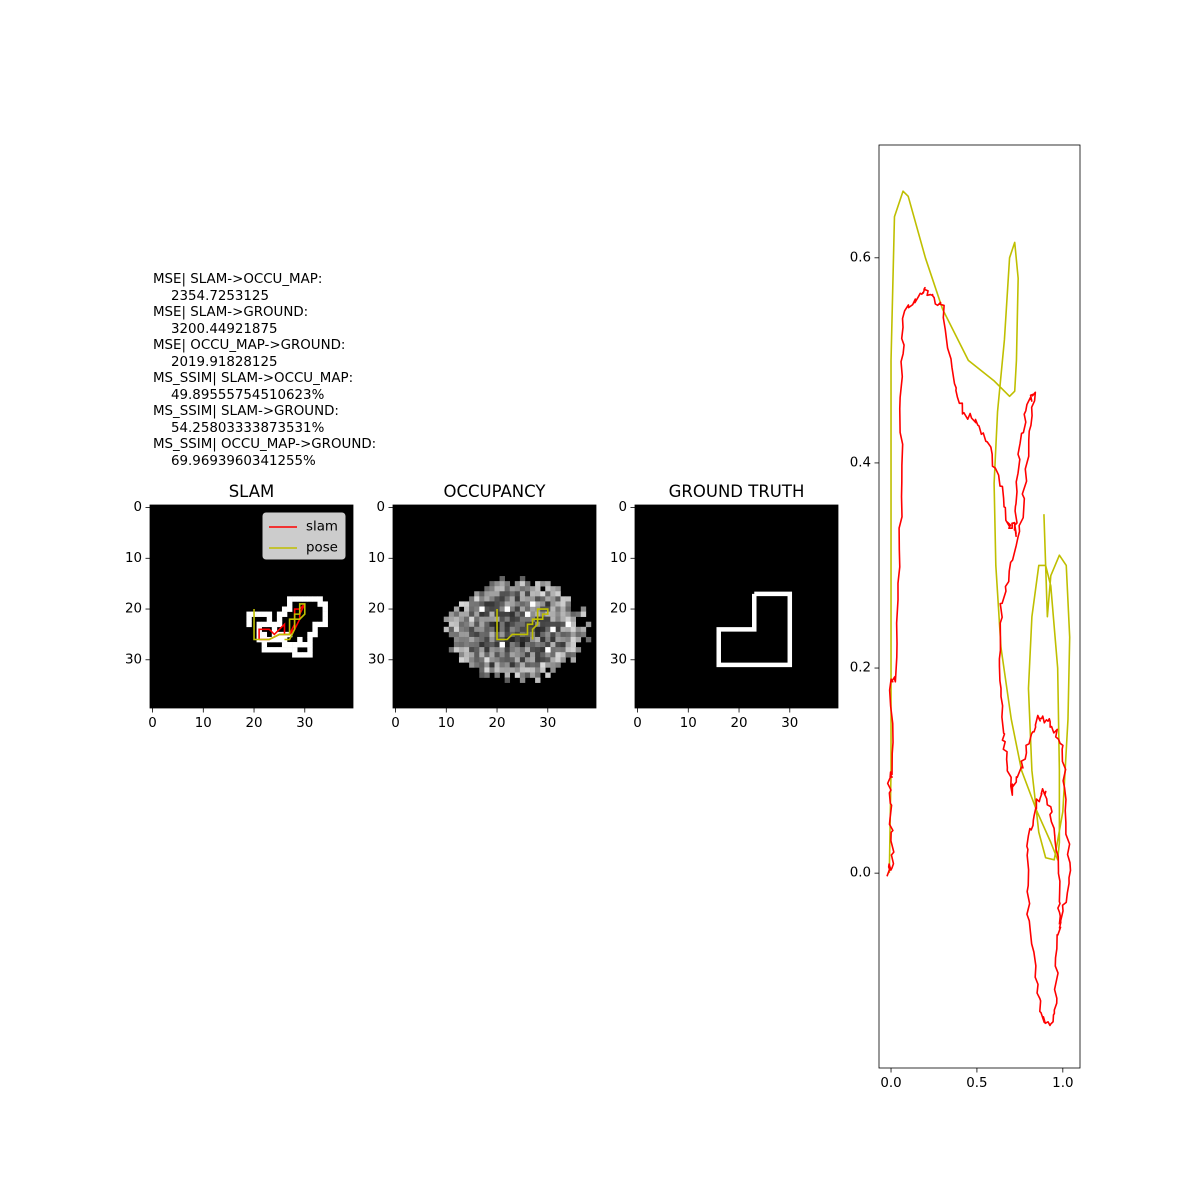 The width and height of the screenshot is (1200, 1200). Describe the element at coordinates (253, 379) in the screenshot. I see `metric-label: MS_SSIM| SLAM->OCCU_MAP:` at that location.